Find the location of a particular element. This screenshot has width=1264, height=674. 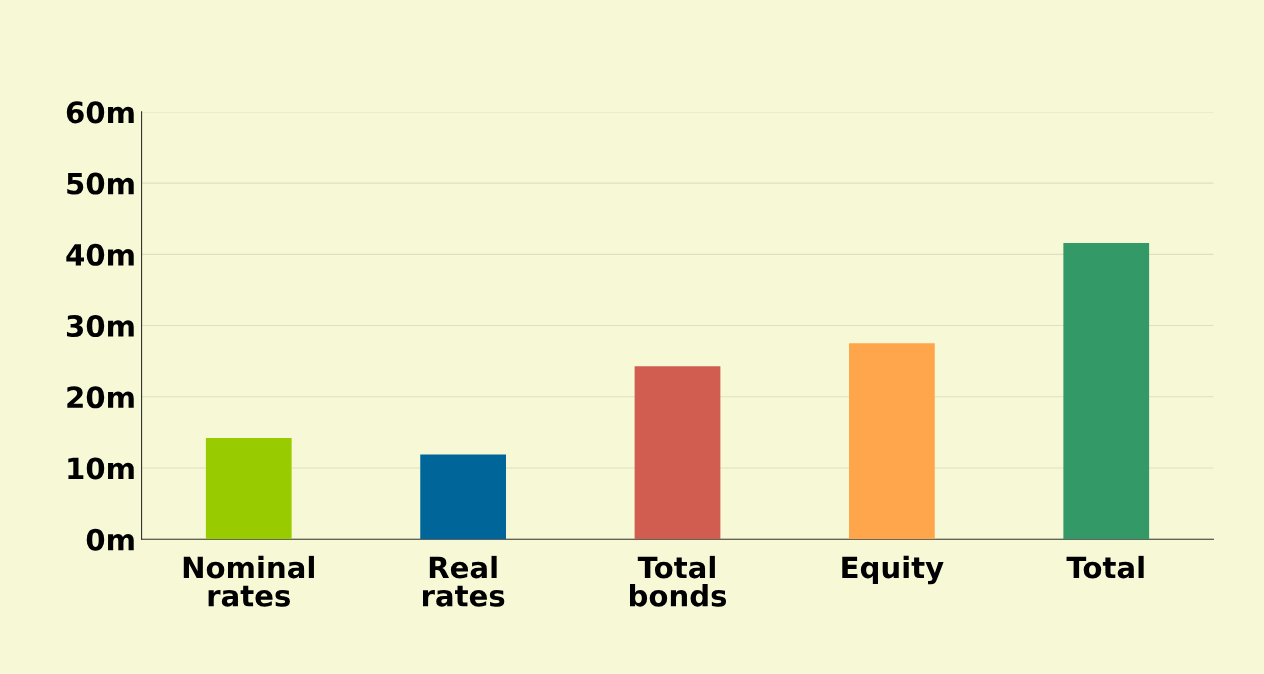

y-tick-label: 50m is located at coordinates (100, 183).